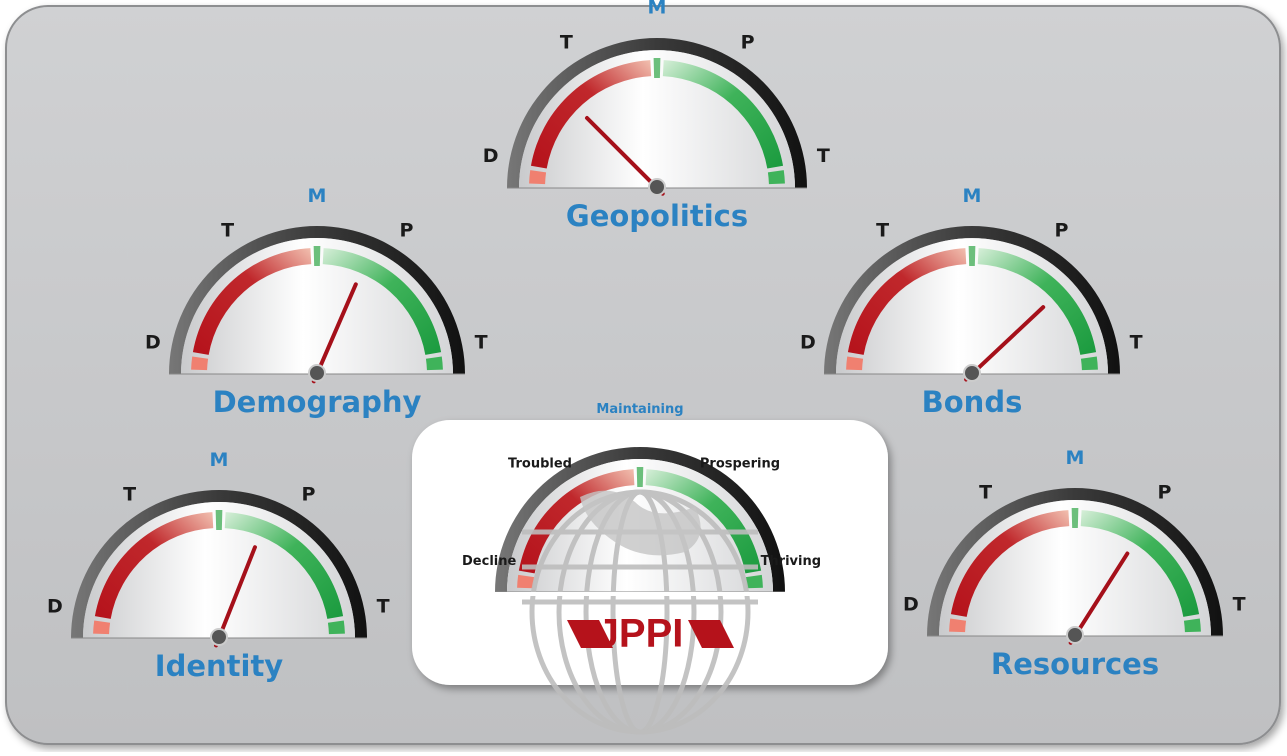  I want to click on center-label: Decline, so click(489, 561).